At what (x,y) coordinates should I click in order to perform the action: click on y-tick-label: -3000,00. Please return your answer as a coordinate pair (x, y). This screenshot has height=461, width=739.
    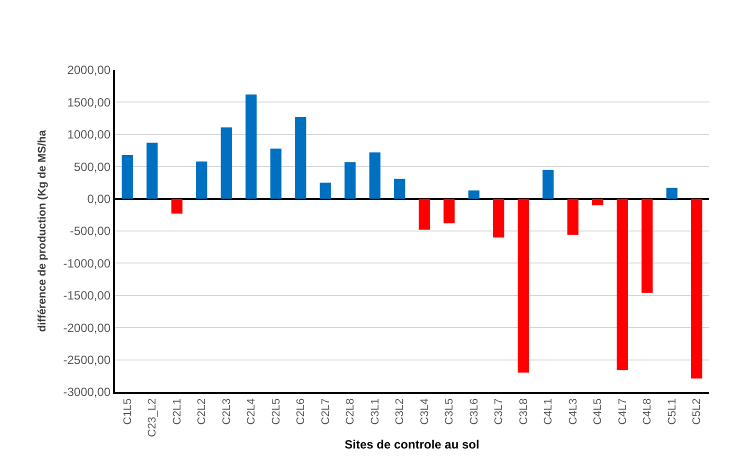
    Looking at the image, I should click on (87, 392).